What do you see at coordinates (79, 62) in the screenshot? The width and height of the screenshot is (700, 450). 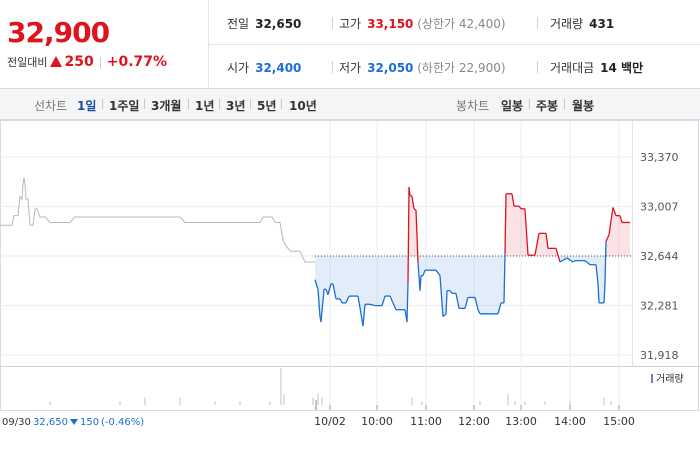 I see `change-value: 250` at bounding box center [79, 62].